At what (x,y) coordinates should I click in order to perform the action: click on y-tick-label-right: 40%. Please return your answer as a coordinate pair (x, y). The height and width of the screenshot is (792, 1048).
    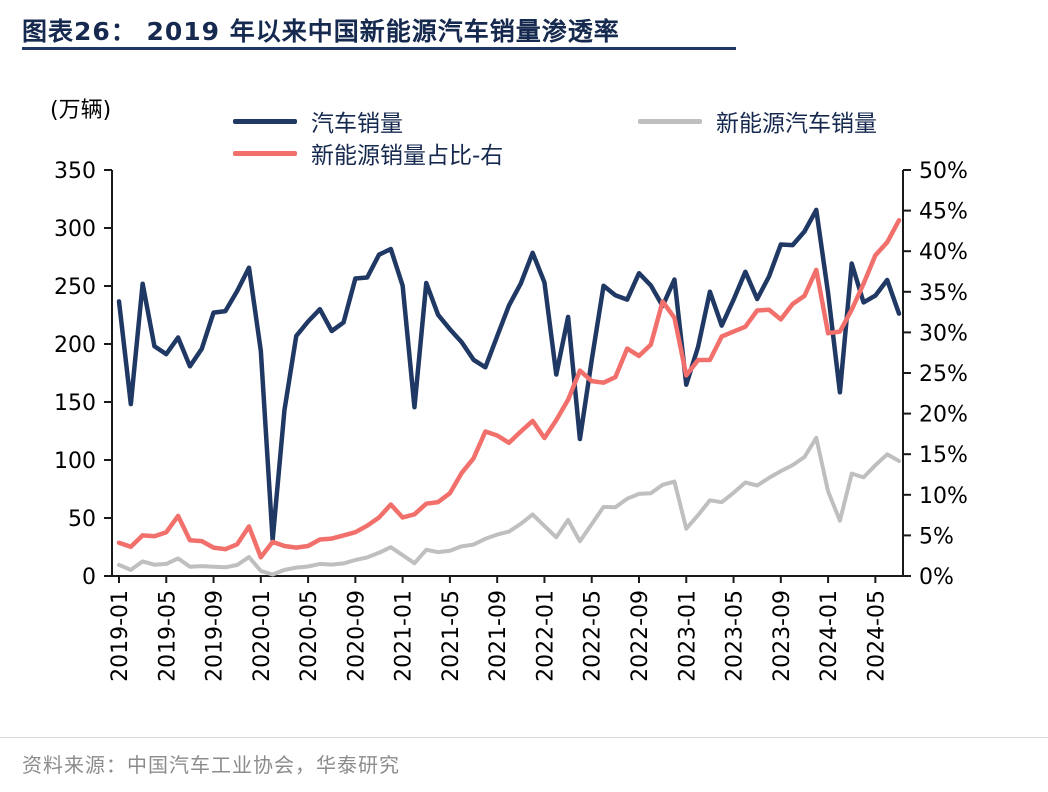
    Looking at the image, I should click on (943, 252).